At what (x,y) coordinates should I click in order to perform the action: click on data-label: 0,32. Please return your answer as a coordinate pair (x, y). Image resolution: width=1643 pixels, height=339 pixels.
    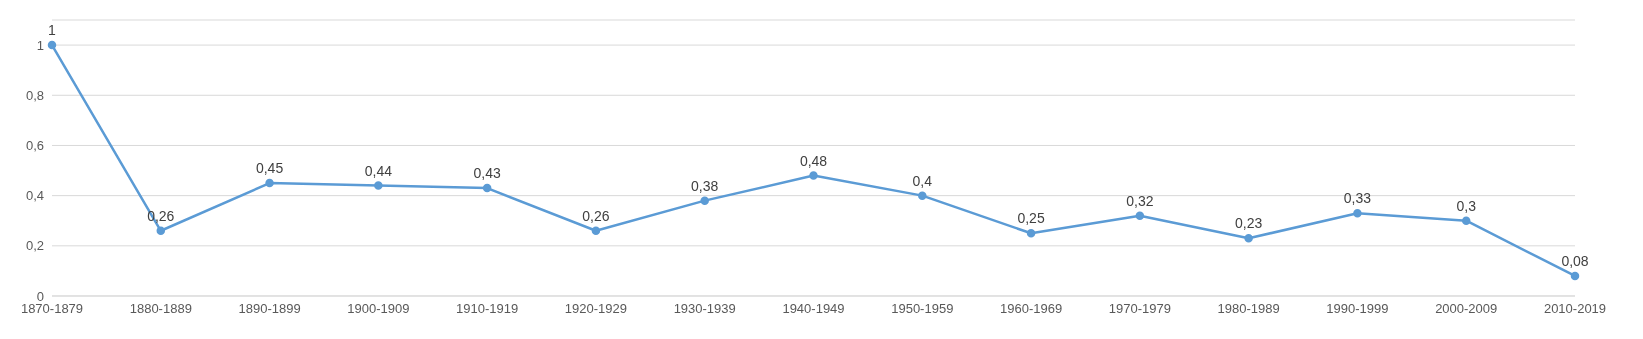
    Looking at the image, I should click on (1140, 200).